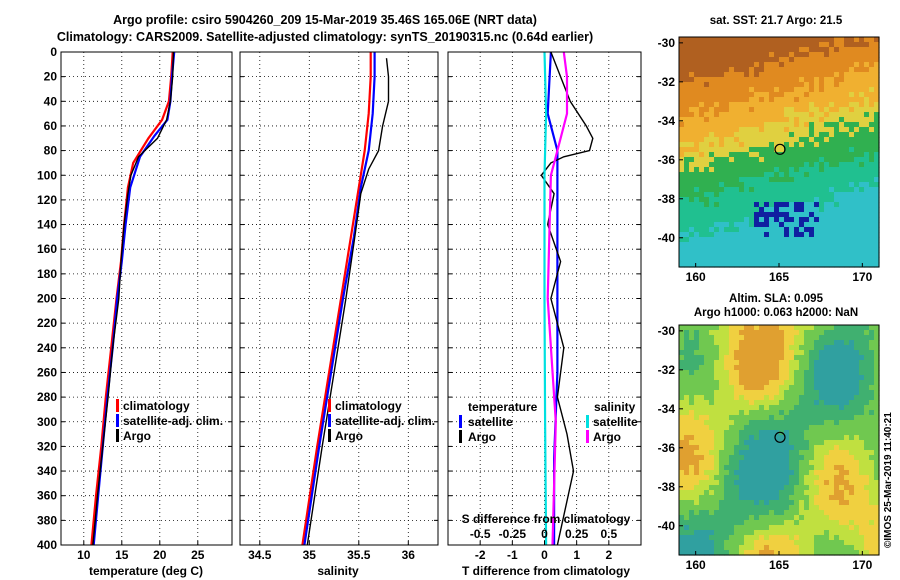  What do you see at coordinates (667, 199) in the screenshot?
I see `lat-tick-label: -38` at bounding box center [667, 199].